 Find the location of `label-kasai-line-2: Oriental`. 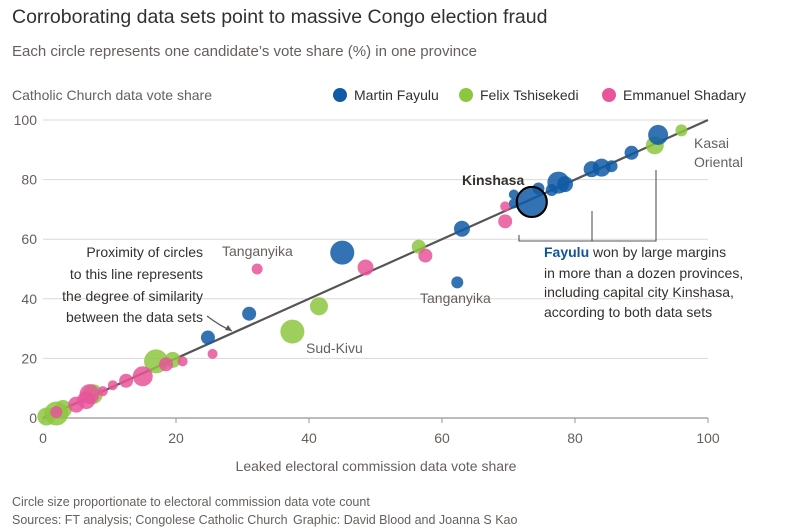

label-kasai-line-2: Oriental is located at coordinates (718, 162).